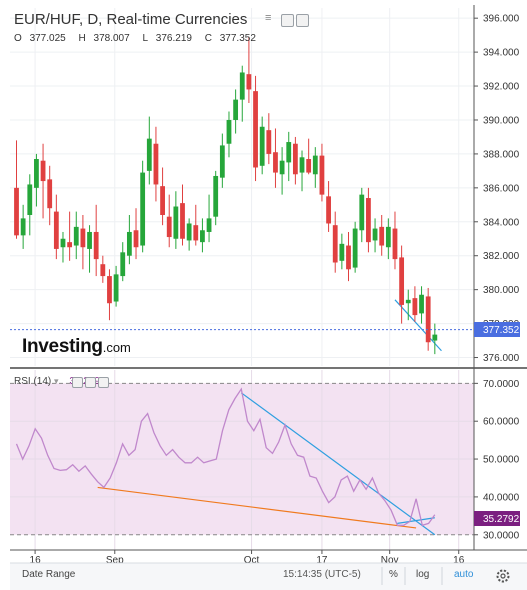 This screenshot has width=527, height=590. Describe the element at coordinates (77, 382) in the screenshot. I see `rsi-eye-icon` at that location.